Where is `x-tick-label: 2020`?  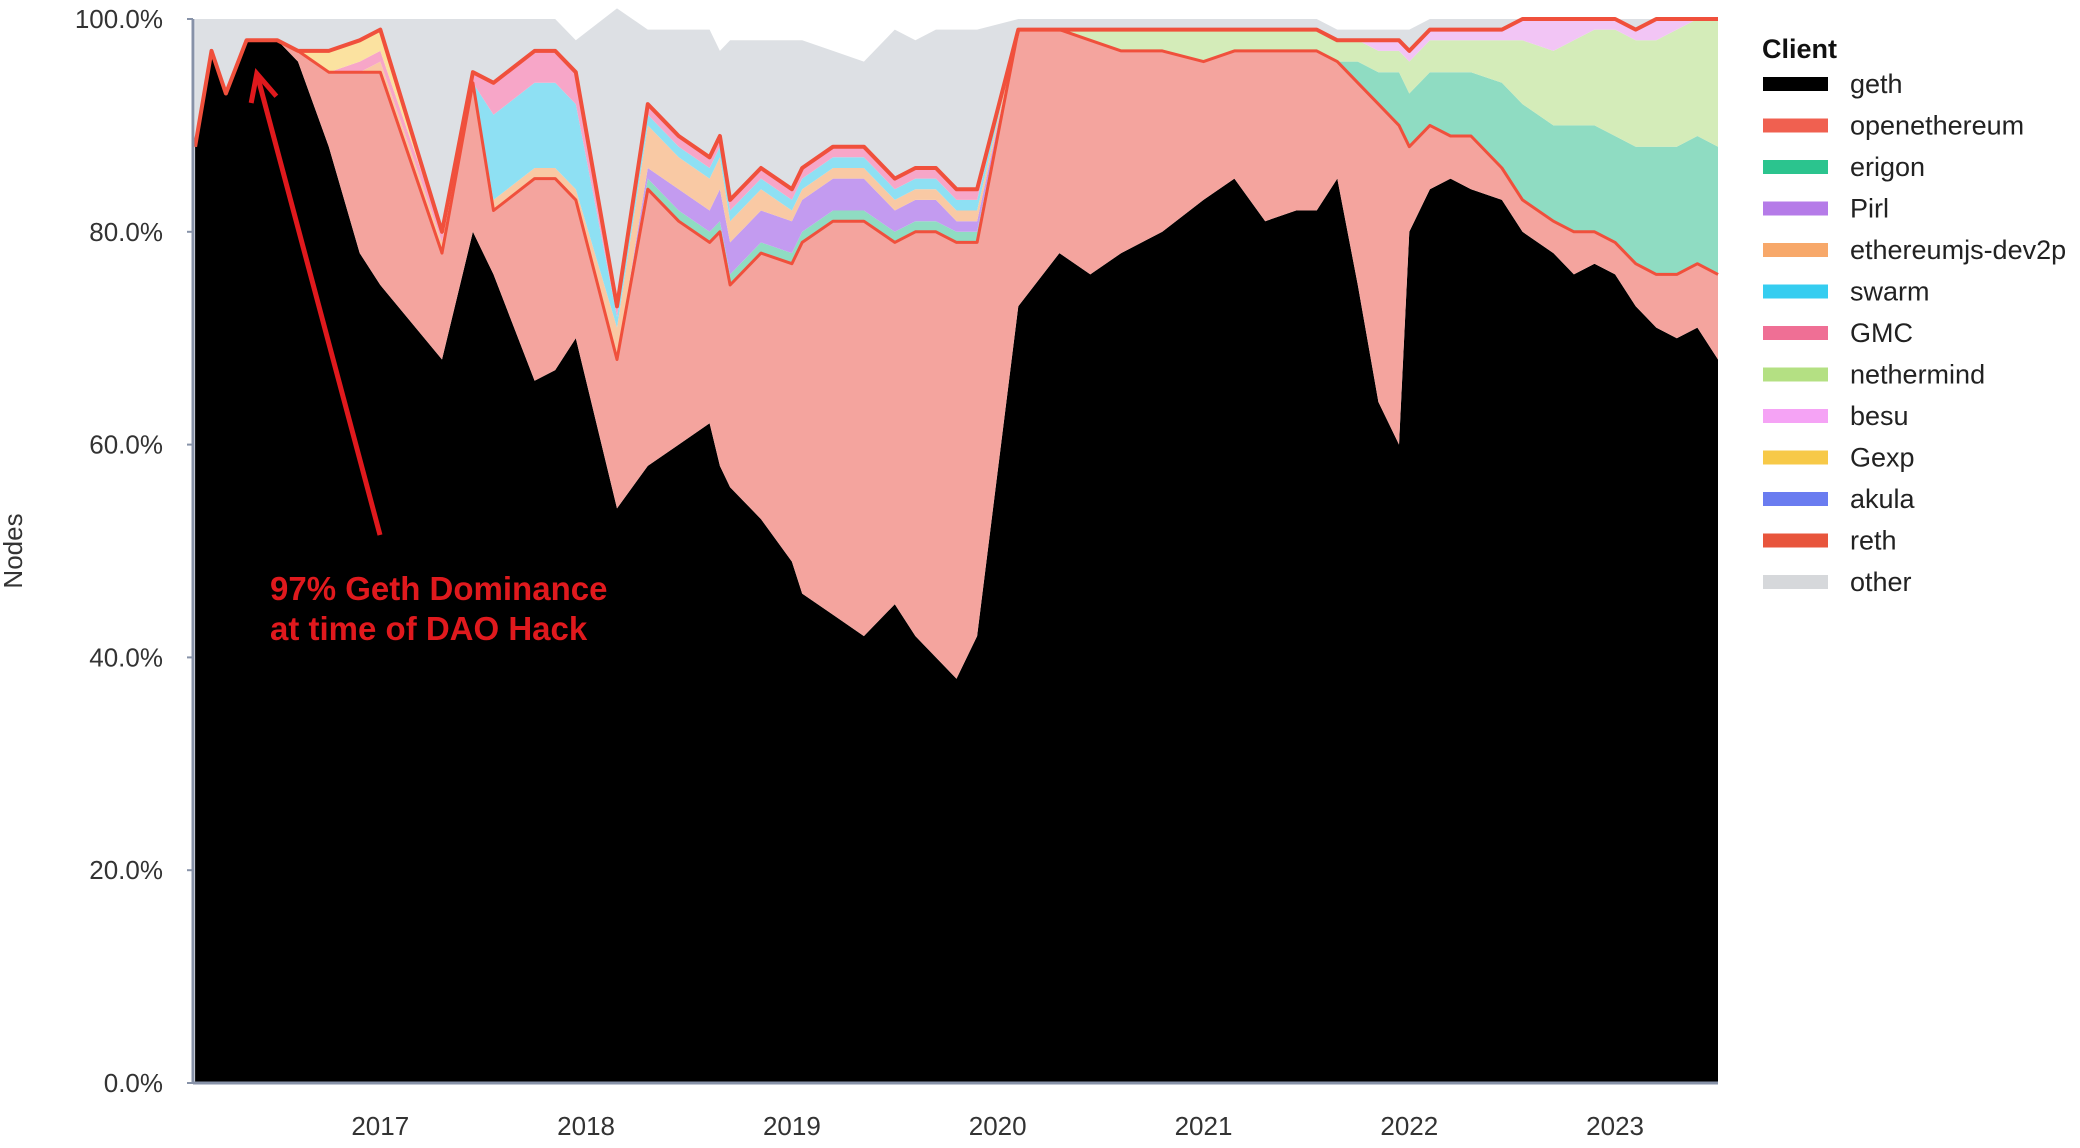 x-tick-label: 2020 is located at coordinates (998, 1126).